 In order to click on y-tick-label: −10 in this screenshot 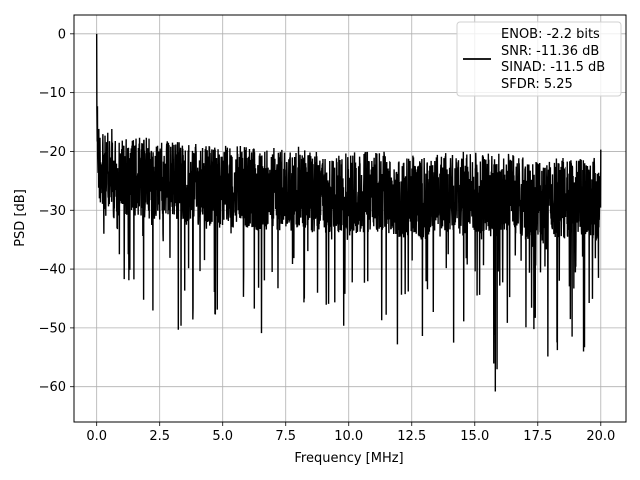, I will do `click(52, 93)`.